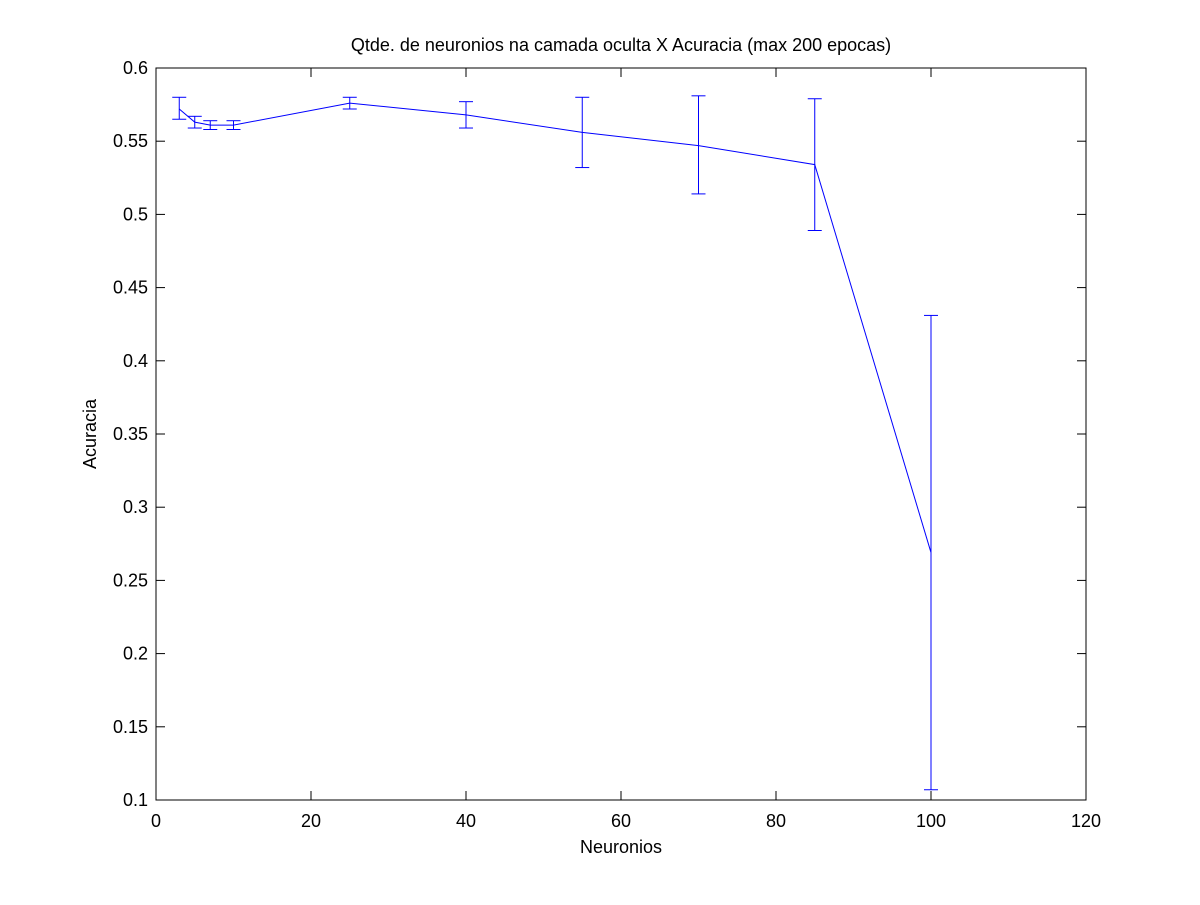 The width and height of the screenshot is (1200, 905). What do you see at coordinates (776, 821) in the screenshot?
I see `x-tick-label: 80` at bounding box center [776, 821].